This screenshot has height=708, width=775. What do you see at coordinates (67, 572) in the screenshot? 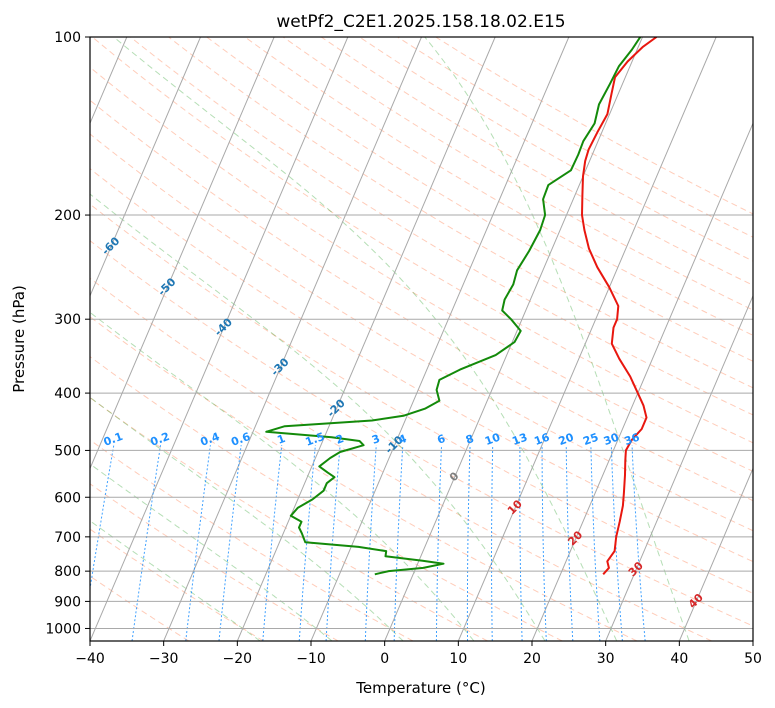
I see `y-tick-label: 800` at bounding box center [67, 572].